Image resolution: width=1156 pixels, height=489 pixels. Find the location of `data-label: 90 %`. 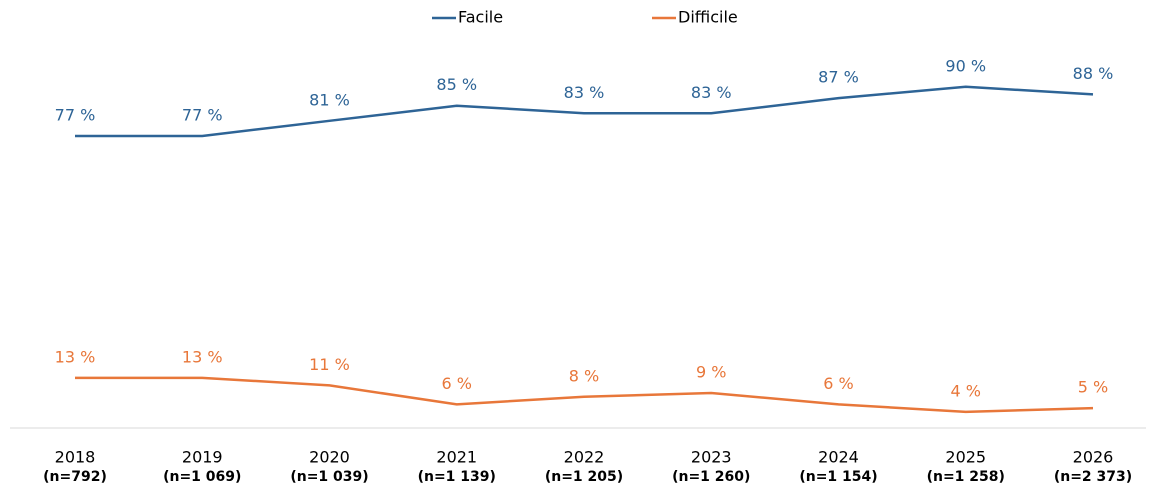

data-label: 90 % is located at coordinates (965, 65).